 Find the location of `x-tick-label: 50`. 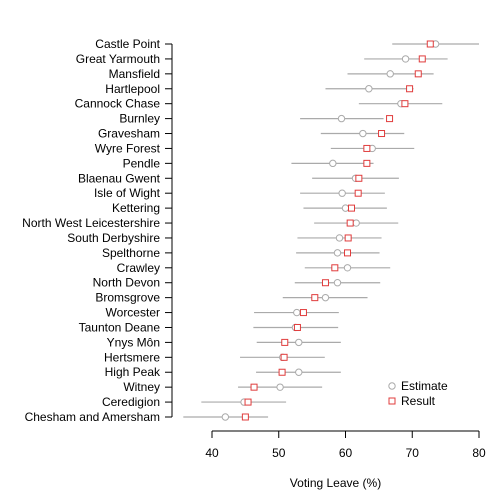

x-tick-label: 50 is located at coordinates (279, 453).